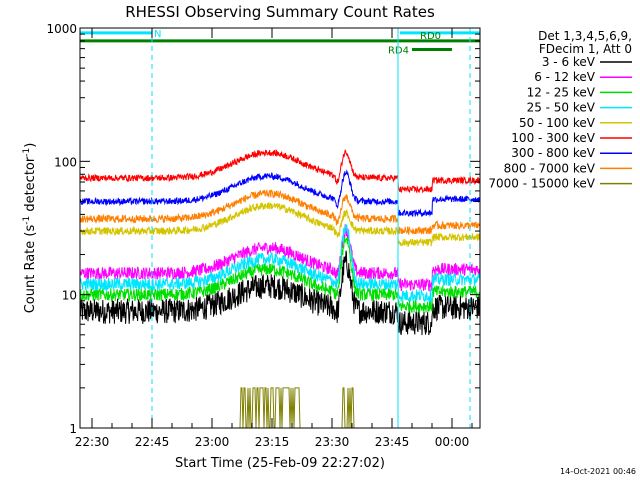  What do you see at coordinates (280, 463) in the screenshot?
I see `x-axis-label: Start Time (25-Feb-09 22:27:02)` at bounding box center [280, 463].